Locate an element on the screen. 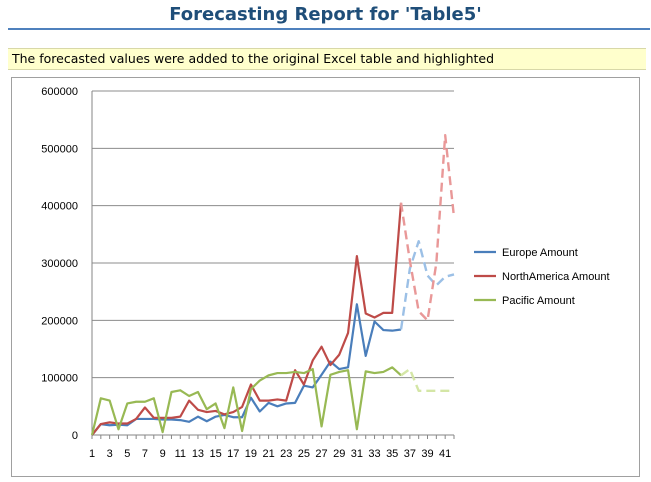  x-tick-label: 31 is located at coordinates (357, 454).